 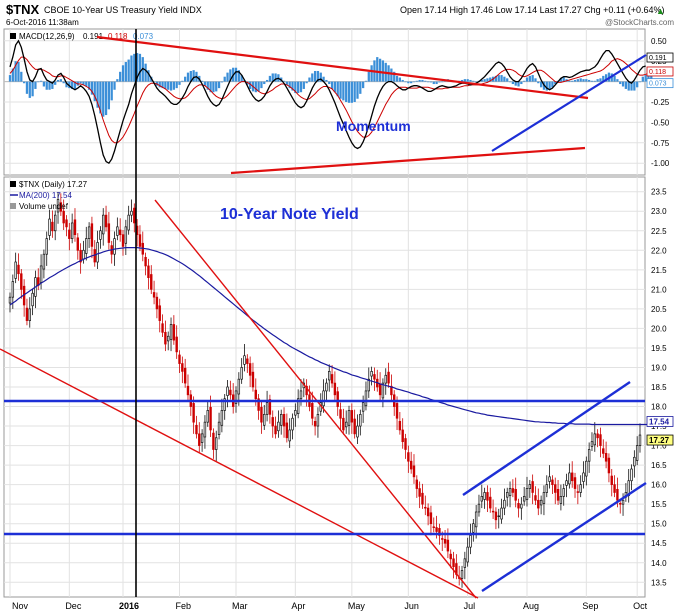 I want to click on price-value-tag, so click(x=660, y=440).